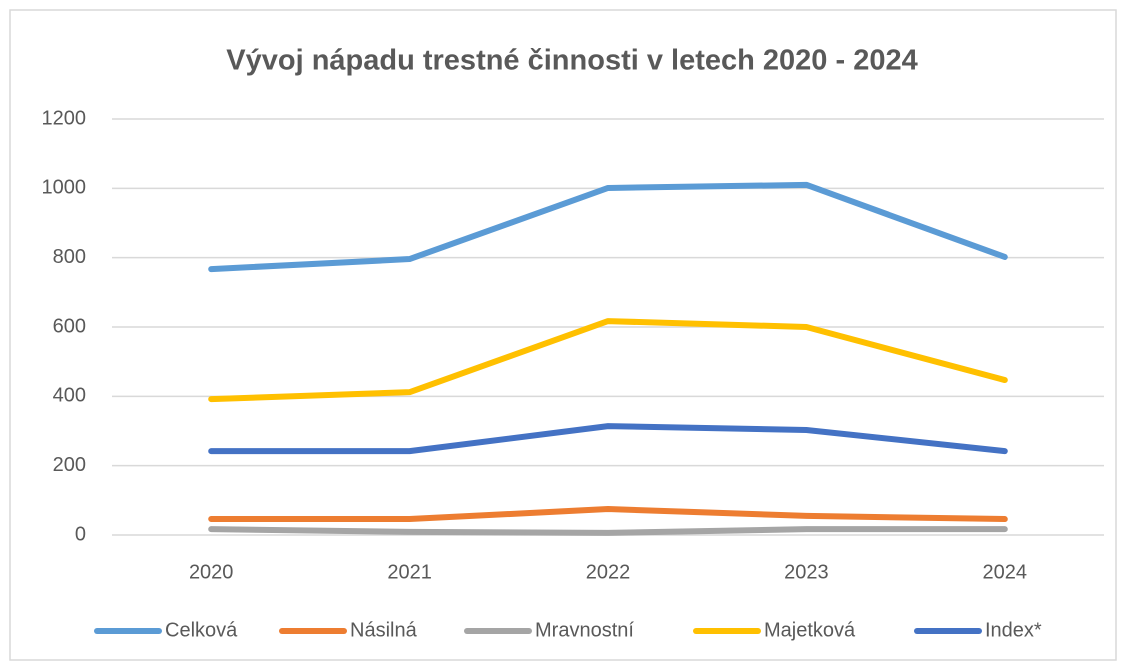 This screenshot has width=1126, height=668. Describe the element at coordinates (384, 630) in the screenshot. I see `legend-label: Násilná` at that location.